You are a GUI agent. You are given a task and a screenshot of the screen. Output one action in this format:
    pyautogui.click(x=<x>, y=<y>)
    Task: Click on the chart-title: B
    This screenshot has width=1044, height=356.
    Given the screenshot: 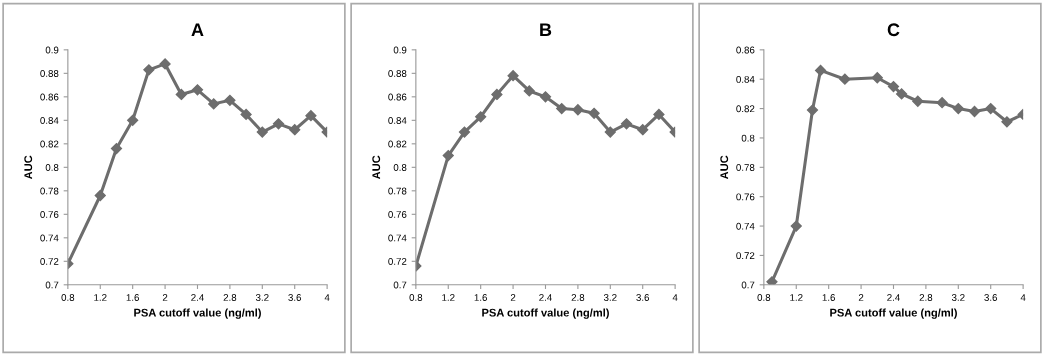 What is the action you would take?
    pyautogui.click(x=546, y=29)
    